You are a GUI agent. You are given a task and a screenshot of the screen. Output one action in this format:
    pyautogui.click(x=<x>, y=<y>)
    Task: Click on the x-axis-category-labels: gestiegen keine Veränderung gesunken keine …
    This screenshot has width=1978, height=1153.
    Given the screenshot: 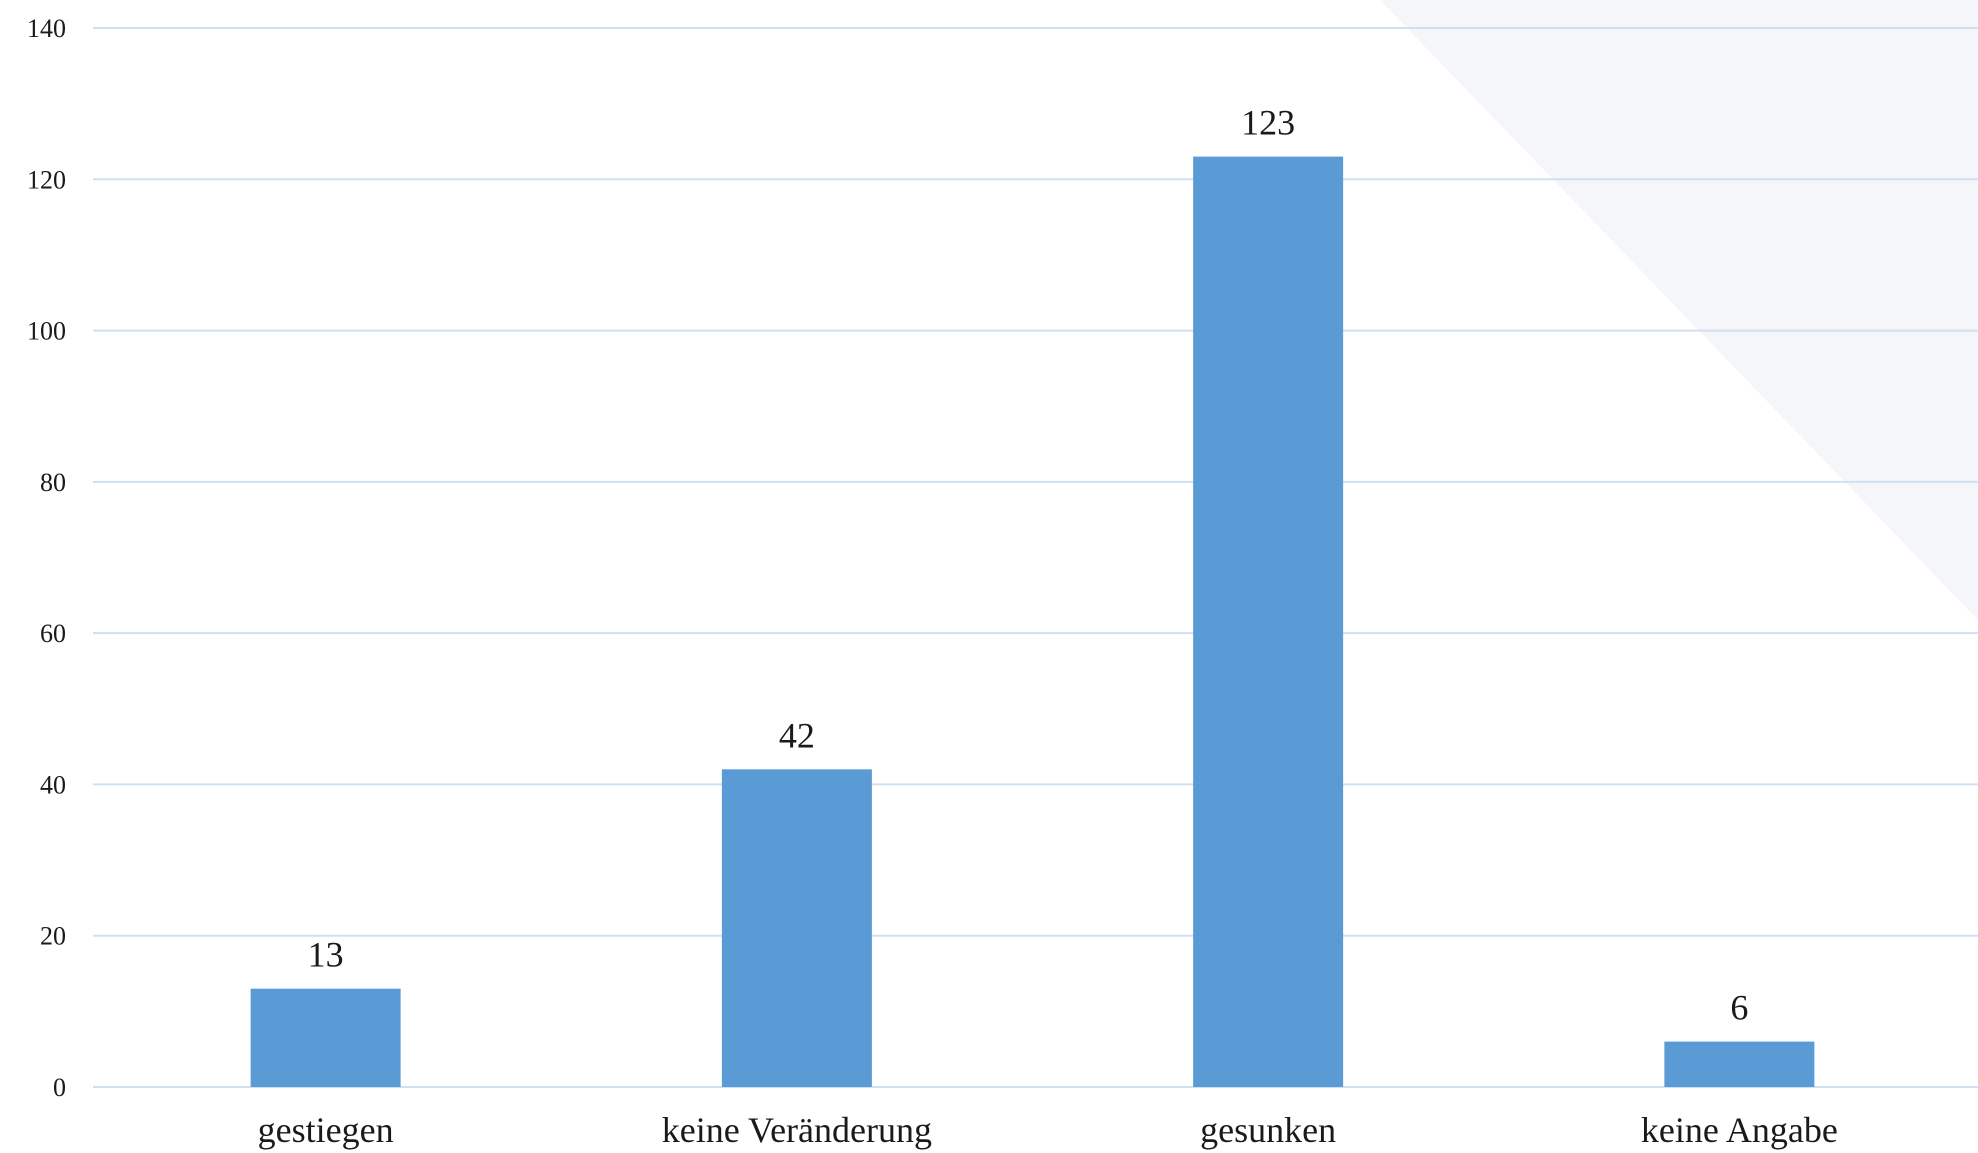 What is the action you would take?
    pyautogui.click(x=1048, y=1130)
    